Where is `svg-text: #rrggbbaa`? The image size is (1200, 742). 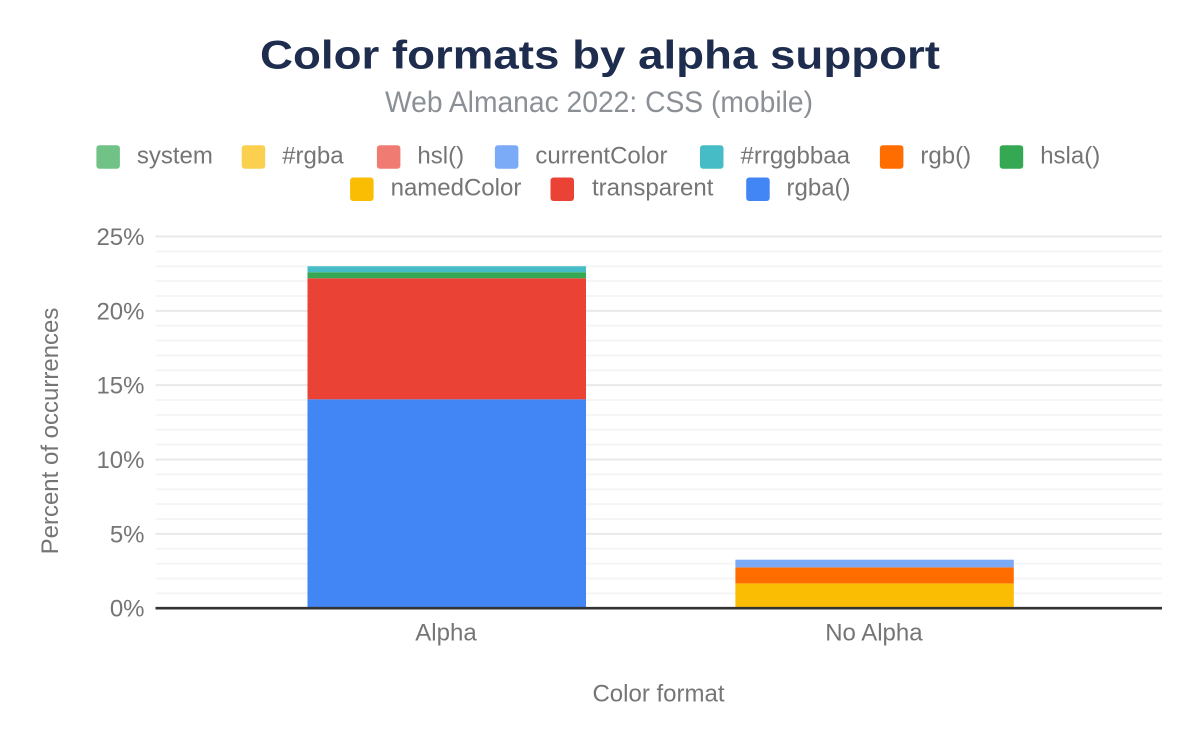
svg-text: #rrggbbaa is located at coordinates (796, 156).